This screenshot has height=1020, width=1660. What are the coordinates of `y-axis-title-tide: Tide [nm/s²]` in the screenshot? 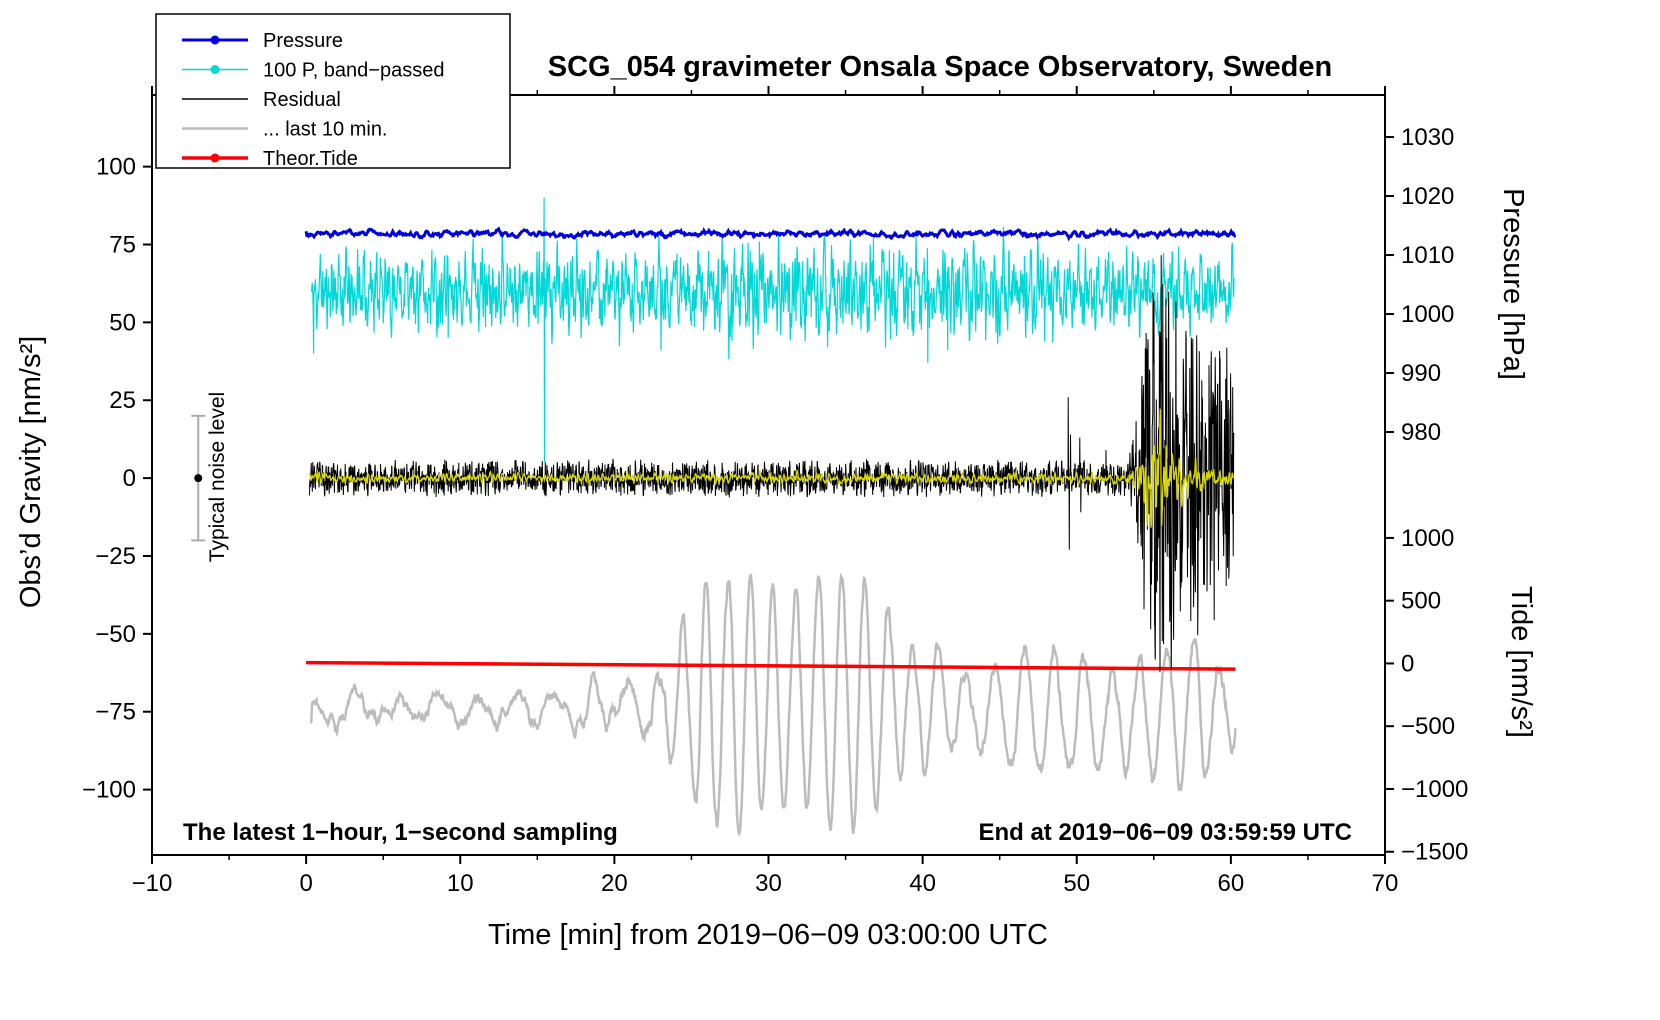 It's located at (1521, 662).